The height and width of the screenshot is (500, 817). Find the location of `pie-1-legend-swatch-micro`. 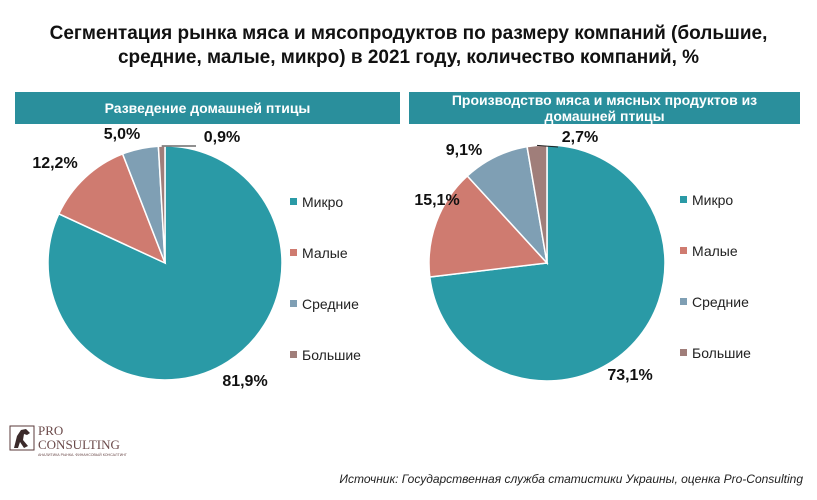

pie-1-legend-swatch-micro is located at coordinates (293, 201).